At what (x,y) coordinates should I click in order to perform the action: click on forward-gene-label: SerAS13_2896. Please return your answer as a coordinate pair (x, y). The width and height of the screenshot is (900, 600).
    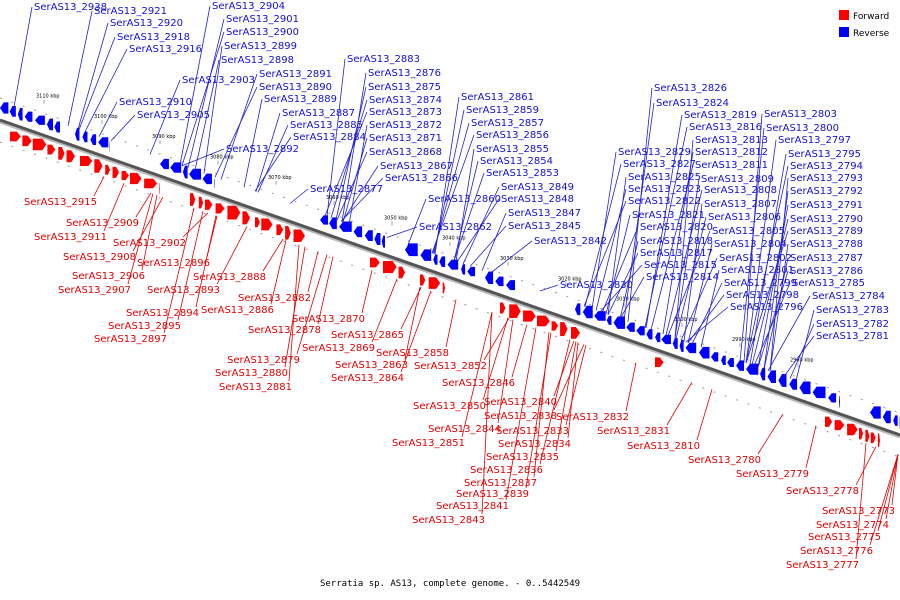
    Looking at the image, I should click on (173, 263).